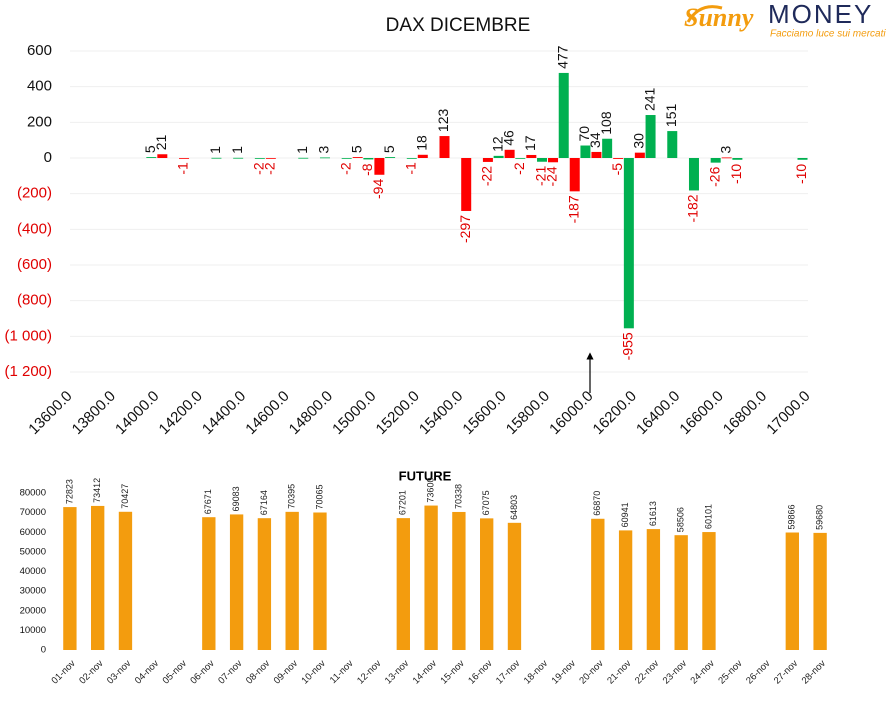  Describe the element at coordinates (425, 672) in the screenshot. I see `x-tick-label: 14-nov` at that location.